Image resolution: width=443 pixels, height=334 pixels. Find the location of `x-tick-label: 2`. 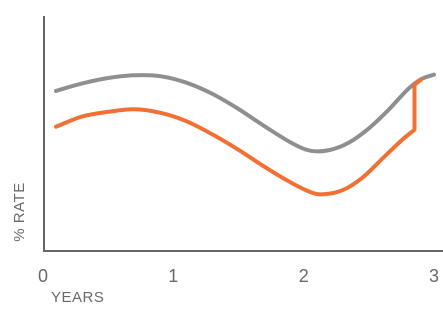

x-tick-label: 2 is located at coordinates (304, 276).